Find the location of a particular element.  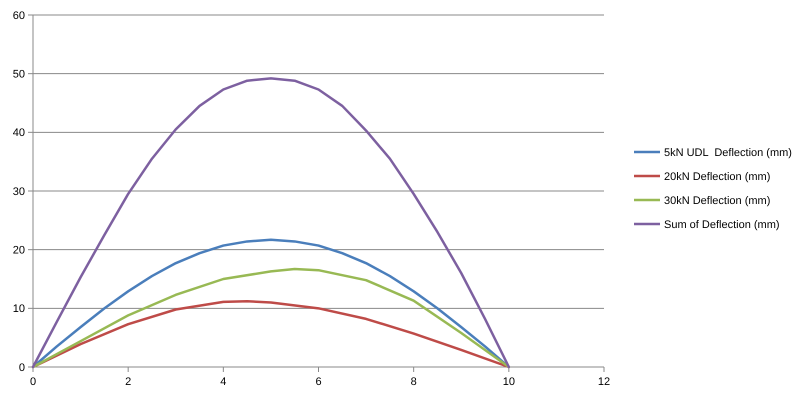

legend-label: Sum of Deflection (mm) is located at coordinates (722, 224).